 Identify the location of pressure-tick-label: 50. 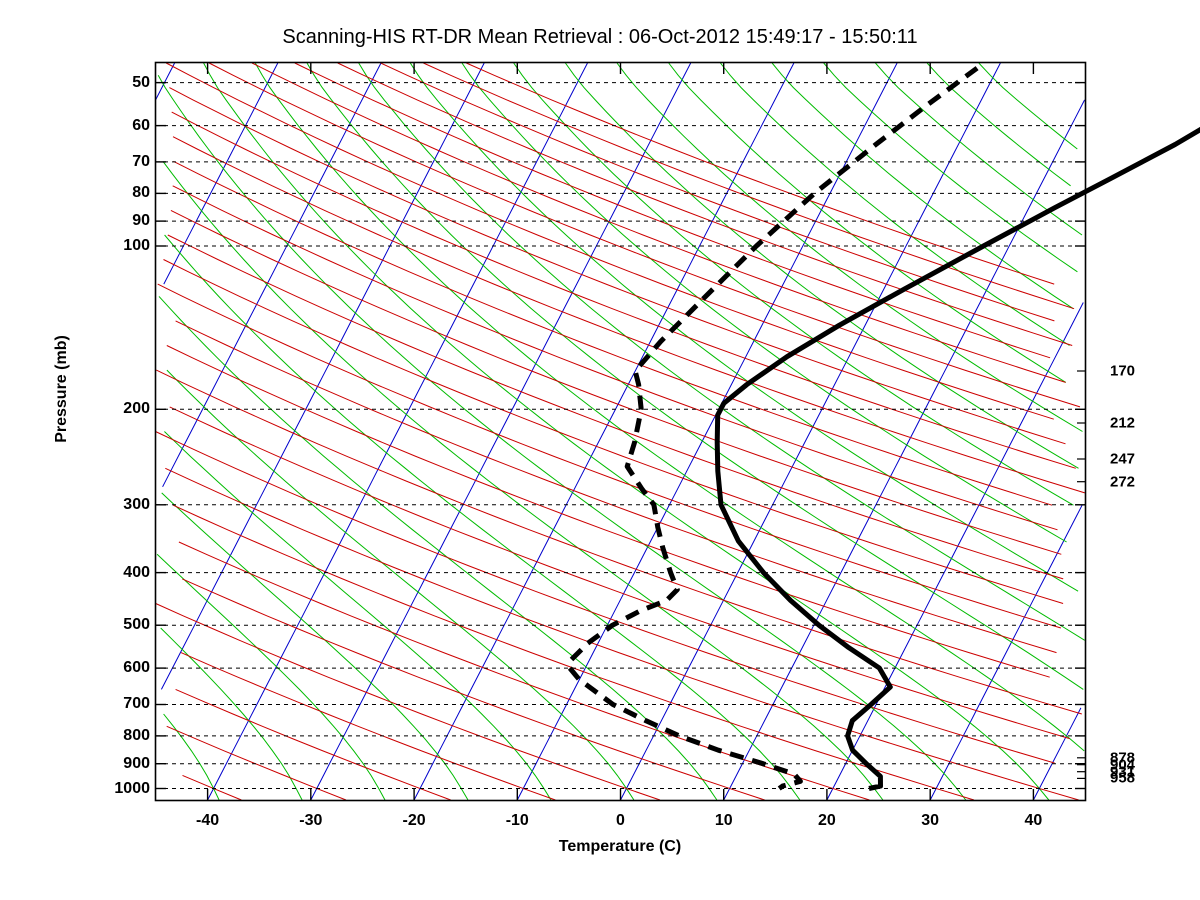
(141, 82).